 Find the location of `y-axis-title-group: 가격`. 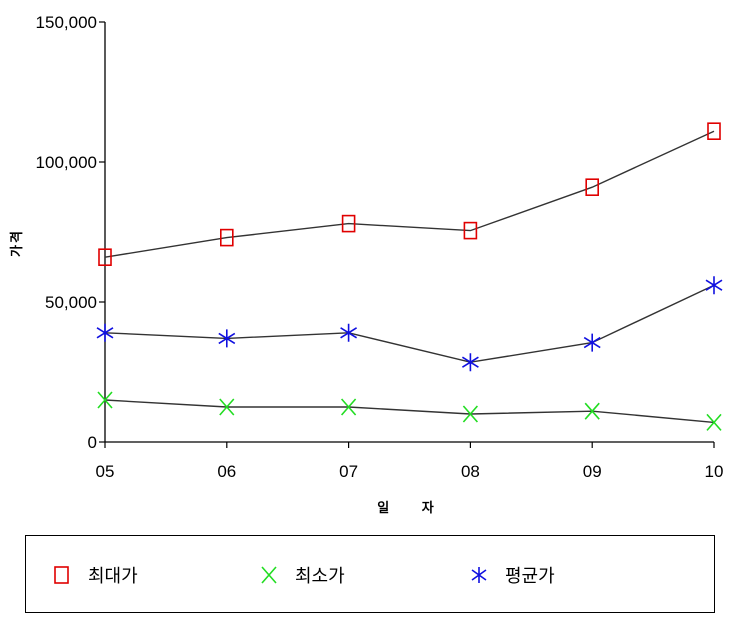

y-axis-title-group: 가격 is located at coordinates (17, 243).